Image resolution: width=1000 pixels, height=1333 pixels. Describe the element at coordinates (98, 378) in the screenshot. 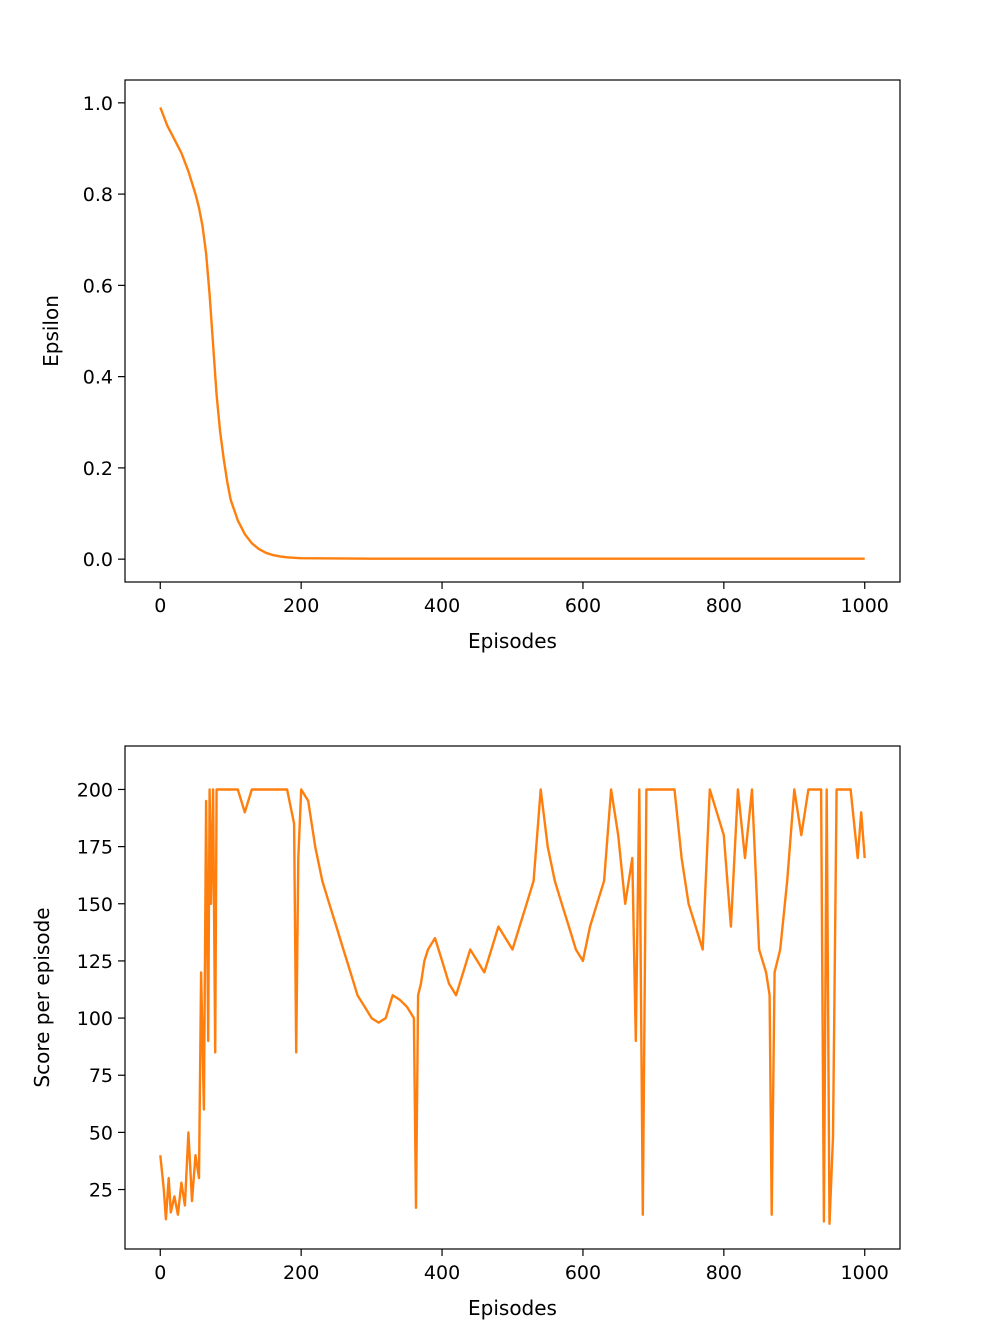

I see `y-tick-label: 0.4` at that location.